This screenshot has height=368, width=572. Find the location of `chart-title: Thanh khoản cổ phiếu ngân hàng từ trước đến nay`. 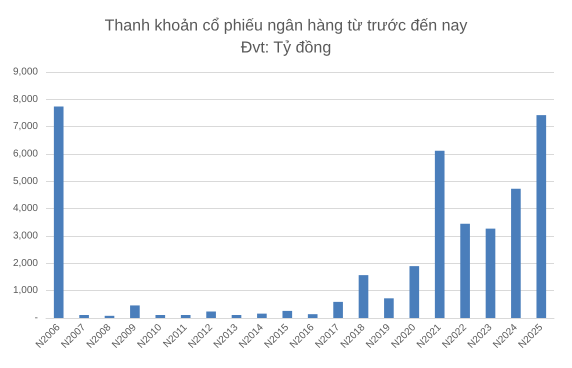

chart-title: Thanh khoản cổ phiếu ngân hàng từ trước đến nay is located at coordinates (286, 26).